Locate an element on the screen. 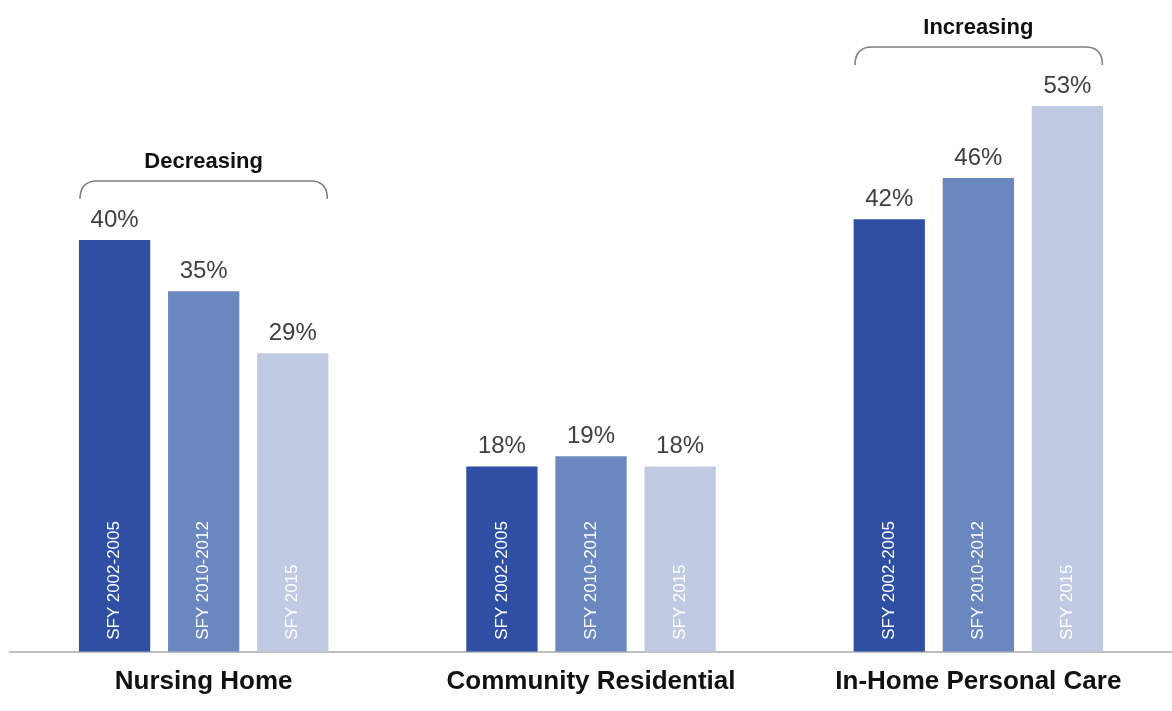  data-label: 46% is located at coordinates (978, 156).